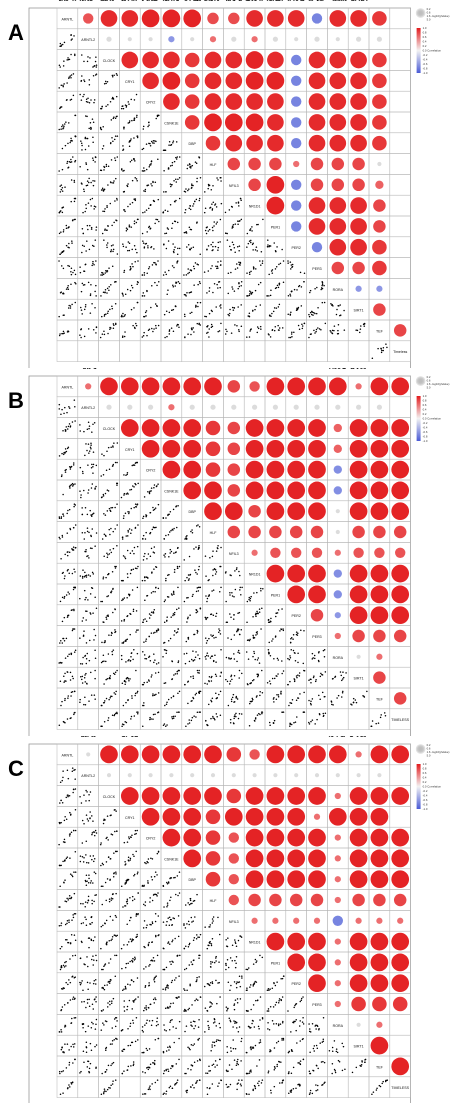 The width and height of the screenshot is (474, 1108). What do you see at coordinates (16, 769) in the screenshot?
I see `panel-label: C` at bounding box center [16, 769].